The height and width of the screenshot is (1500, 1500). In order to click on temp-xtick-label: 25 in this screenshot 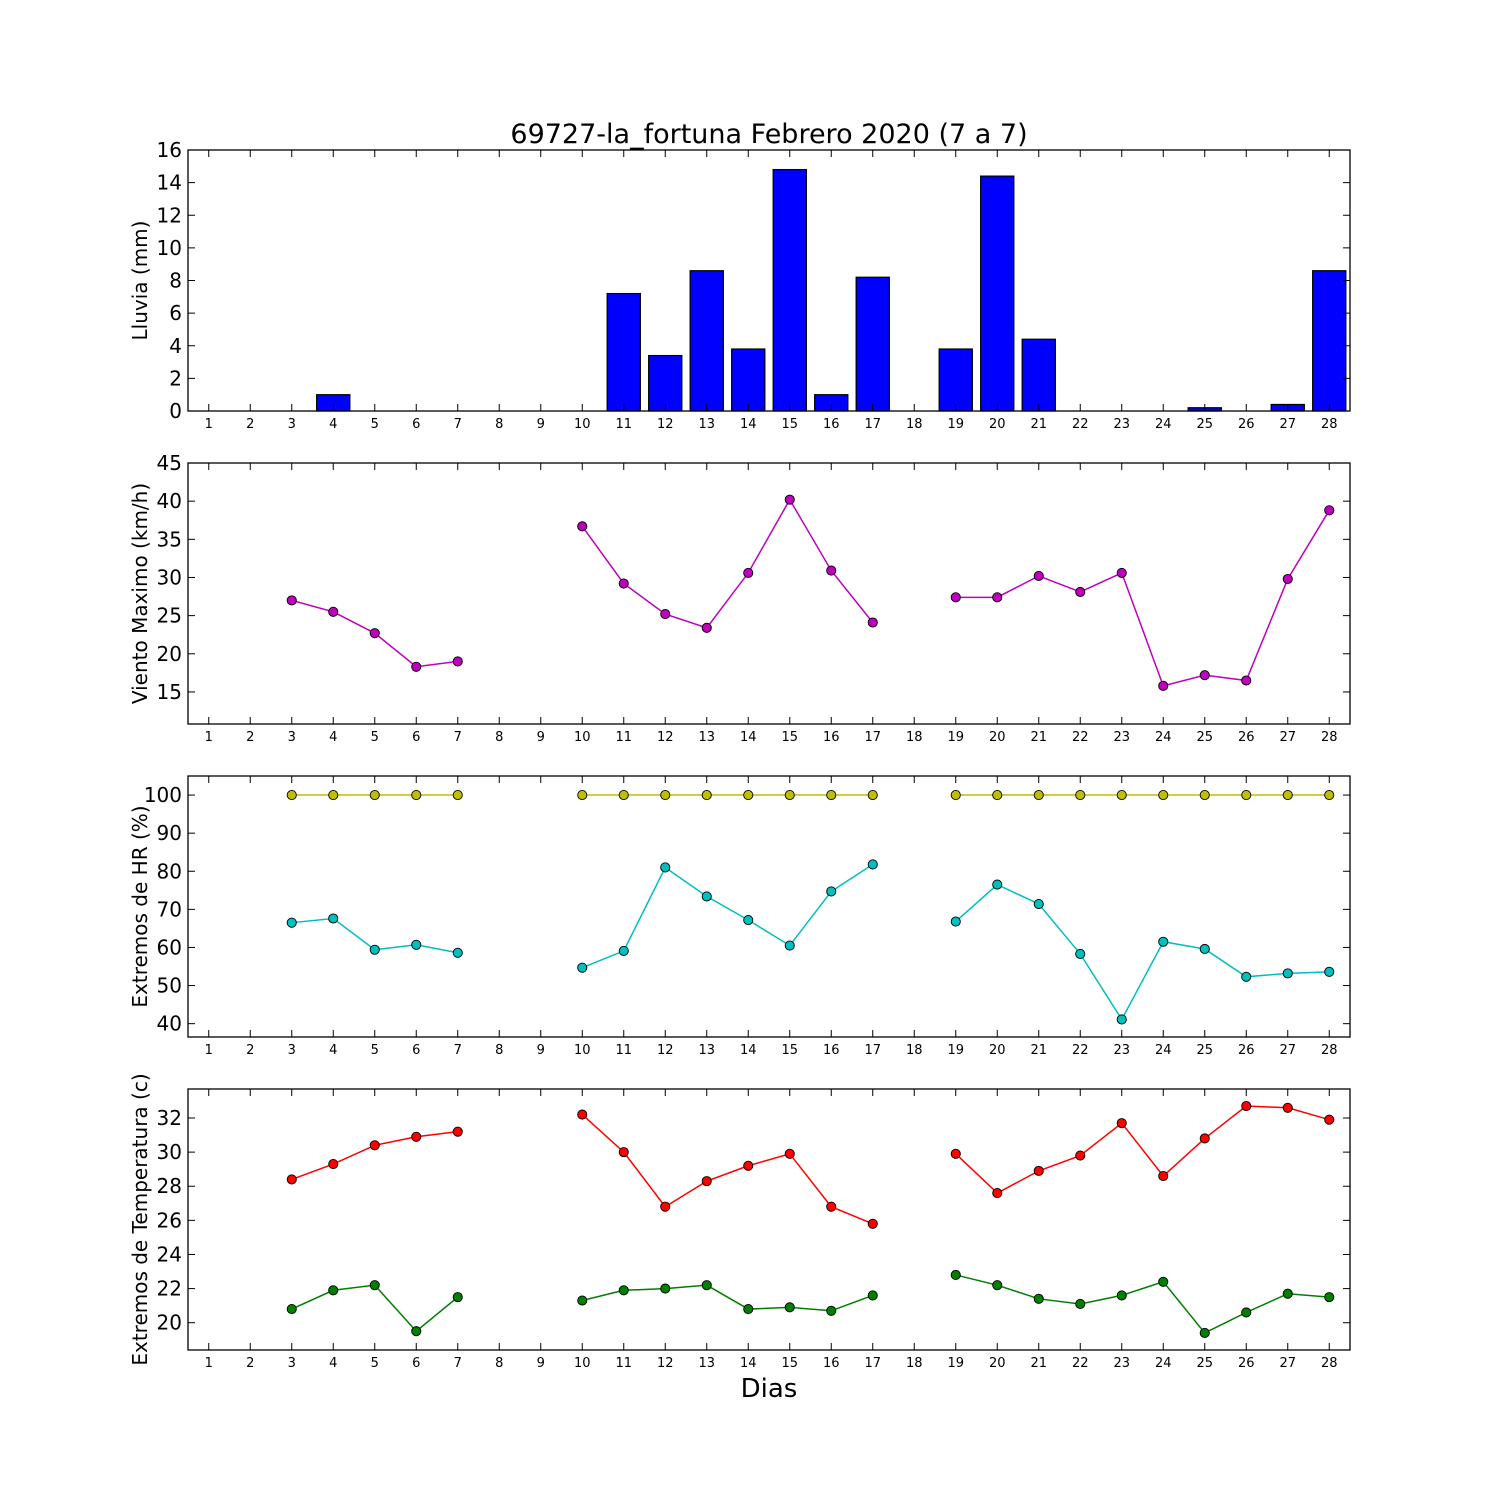, I will do `click(1204, 1363)`.